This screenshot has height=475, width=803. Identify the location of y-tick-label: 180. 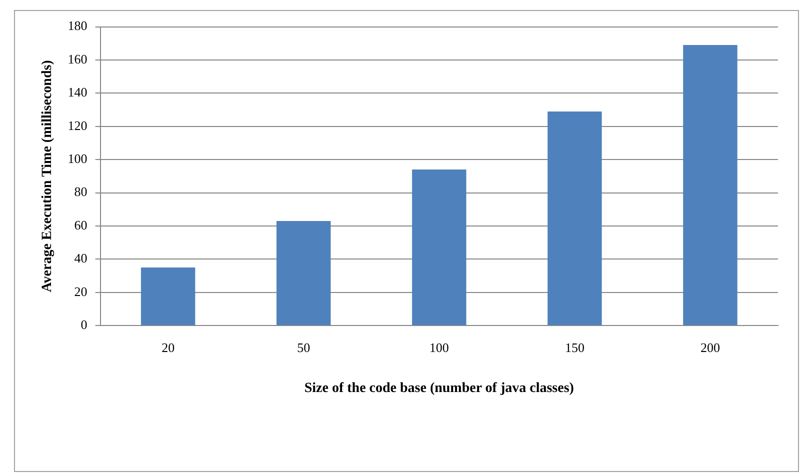
(78, 26).